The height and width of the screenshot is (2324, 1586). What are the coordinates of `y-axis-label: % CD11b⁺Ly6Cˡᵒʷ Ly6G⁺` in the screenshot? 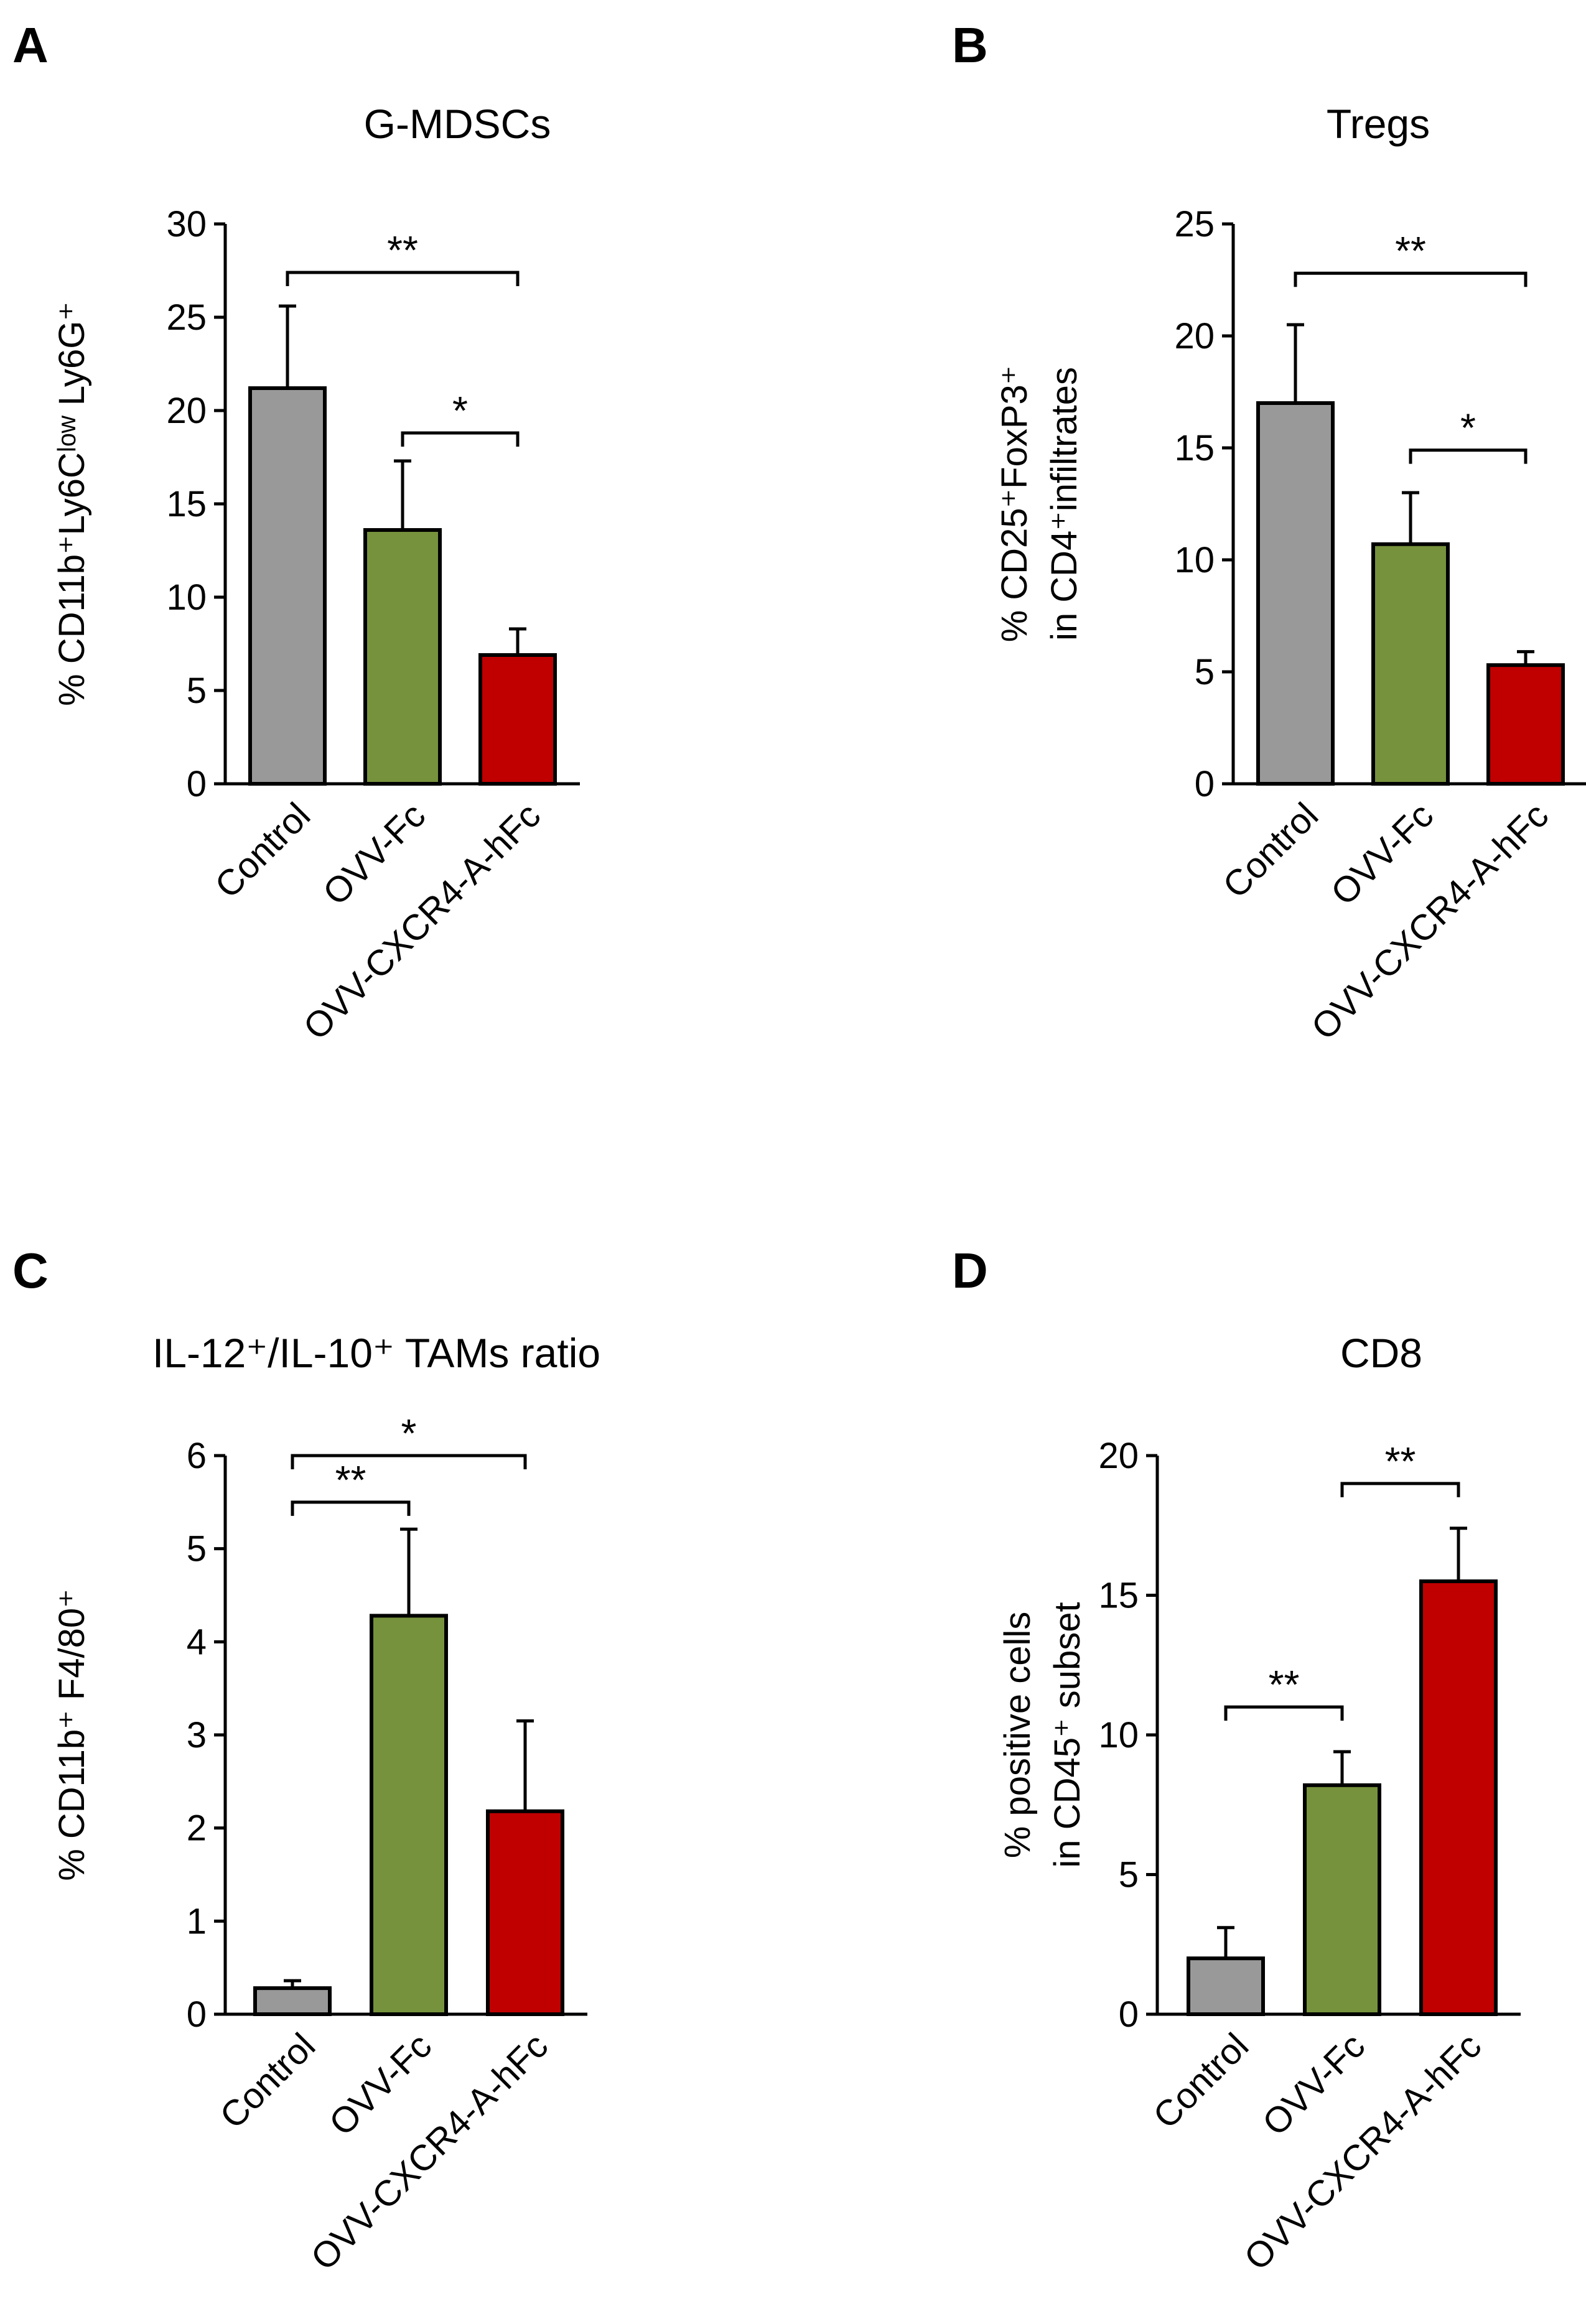 It's located at (72, 504).